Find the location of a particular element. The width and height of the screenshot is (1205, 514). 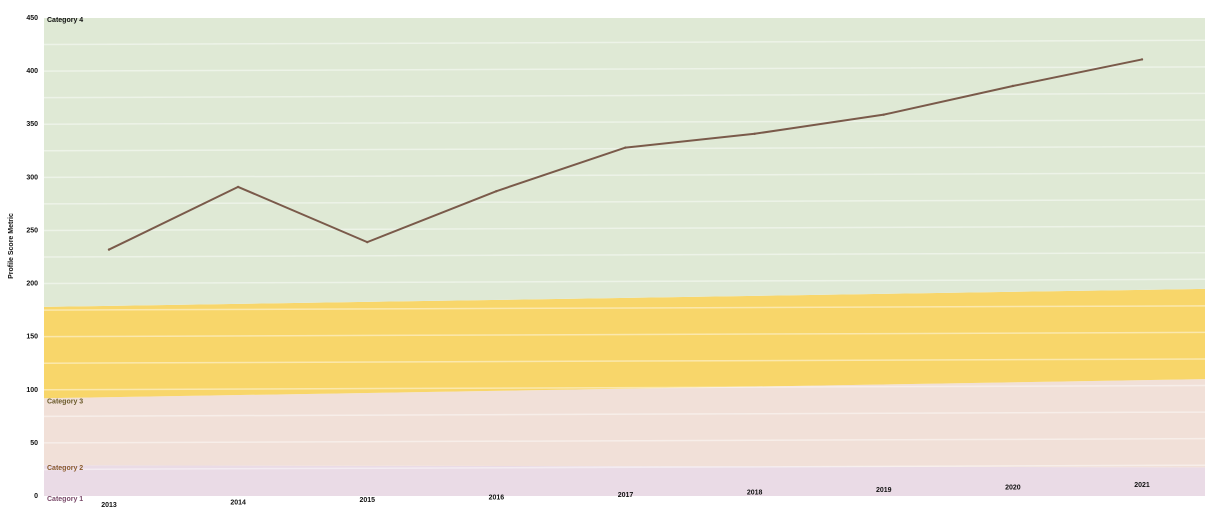

y-tick-label: 400 is located at coordinates (32, 71).